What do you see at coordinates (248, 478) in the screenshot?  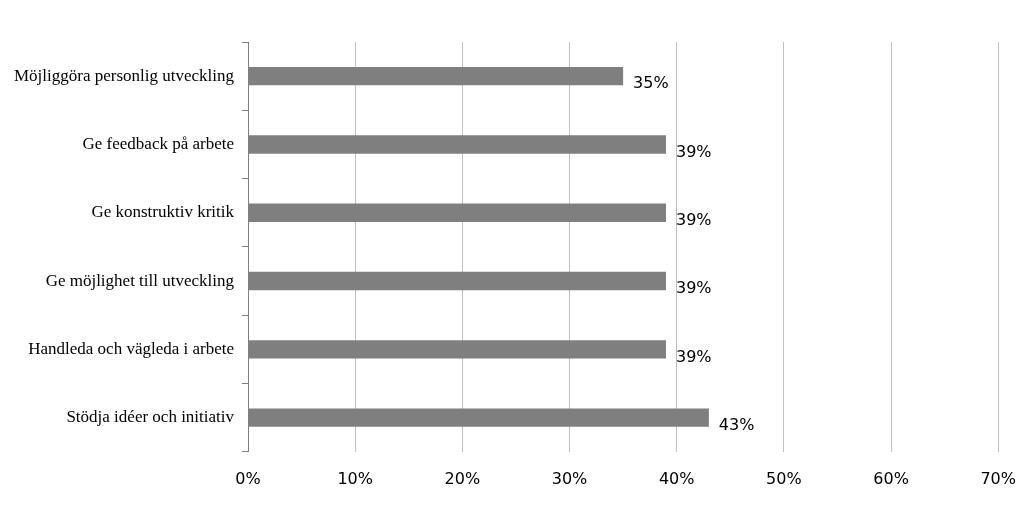 I see `x-tick-label: 0%` at bounding box center [248, 478].